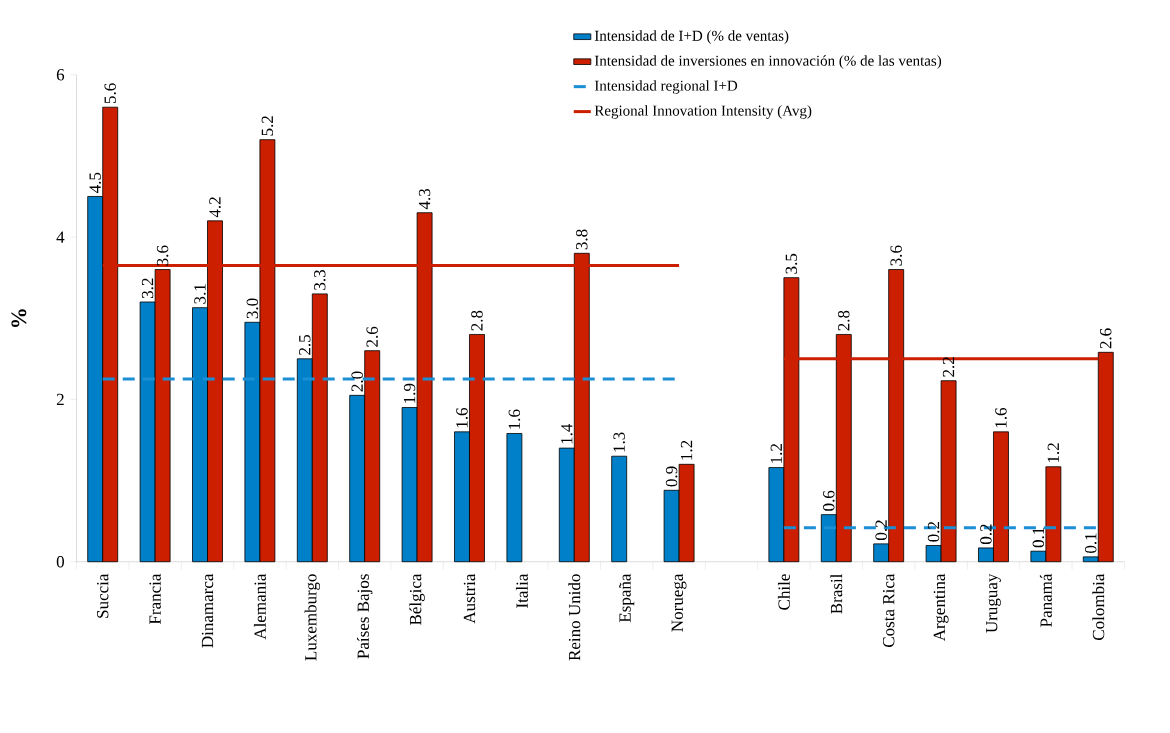 This screenshot has width=1170, height=733. I want to click on x-tick-label: Austria, so click(469, 598).